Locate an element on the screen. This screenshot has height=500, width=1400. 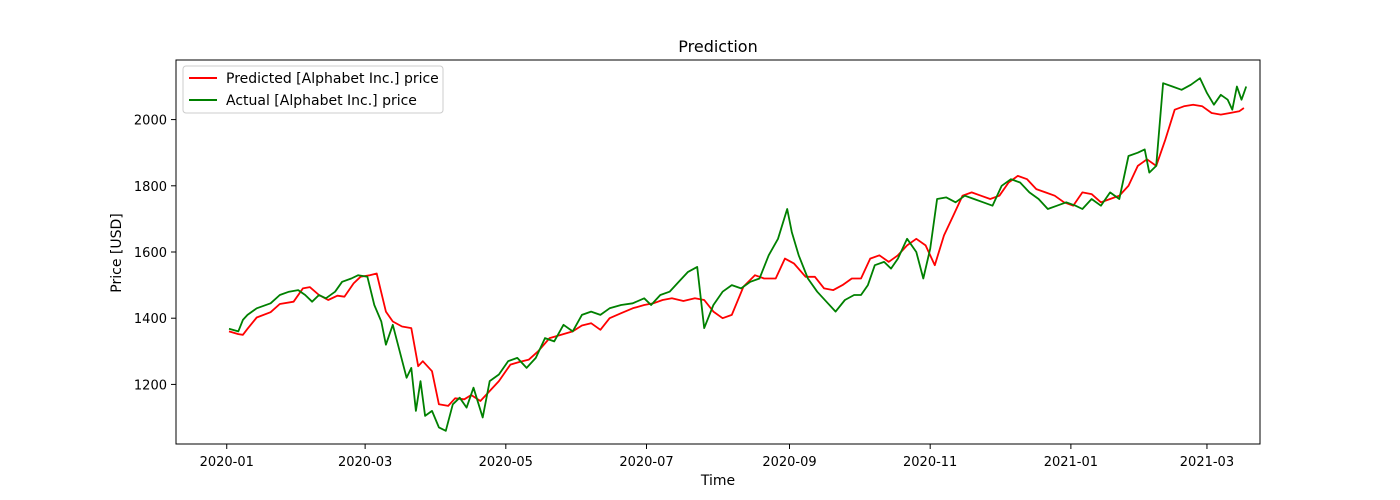
x-tick-label: 2020-09 is located at coordinates (789, 462).